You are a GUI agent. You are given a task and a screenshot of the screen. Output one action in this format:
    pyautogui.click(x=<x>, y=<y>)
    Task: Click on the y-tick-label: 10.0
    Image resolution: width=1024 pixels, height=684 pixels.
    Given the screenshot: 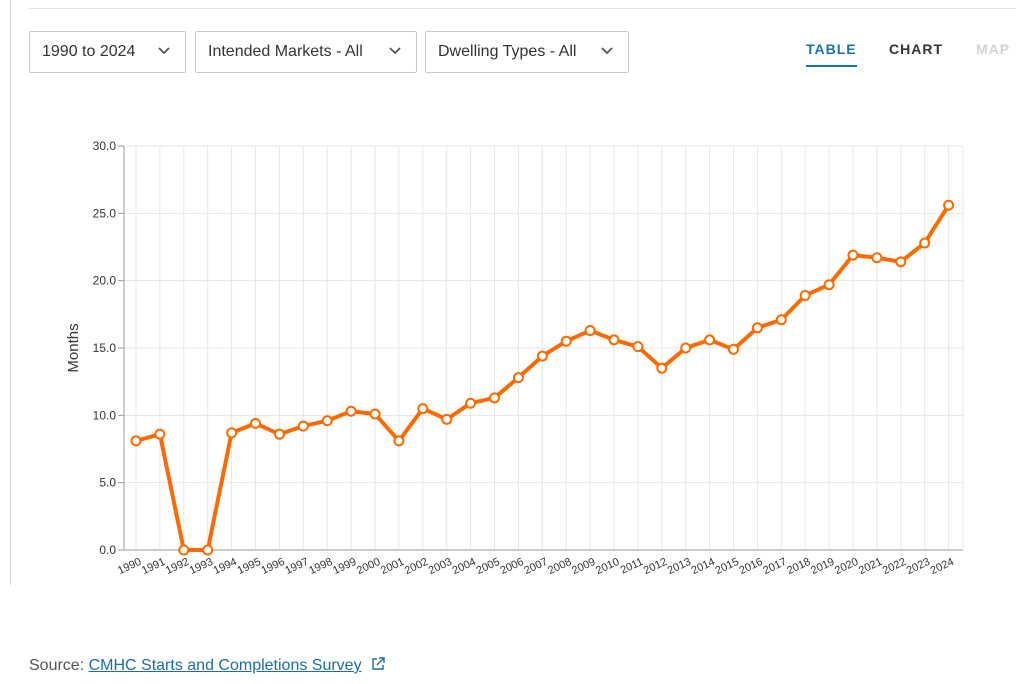 What is the action you would take?
    pyautogui.click(x=105, y=415)
    